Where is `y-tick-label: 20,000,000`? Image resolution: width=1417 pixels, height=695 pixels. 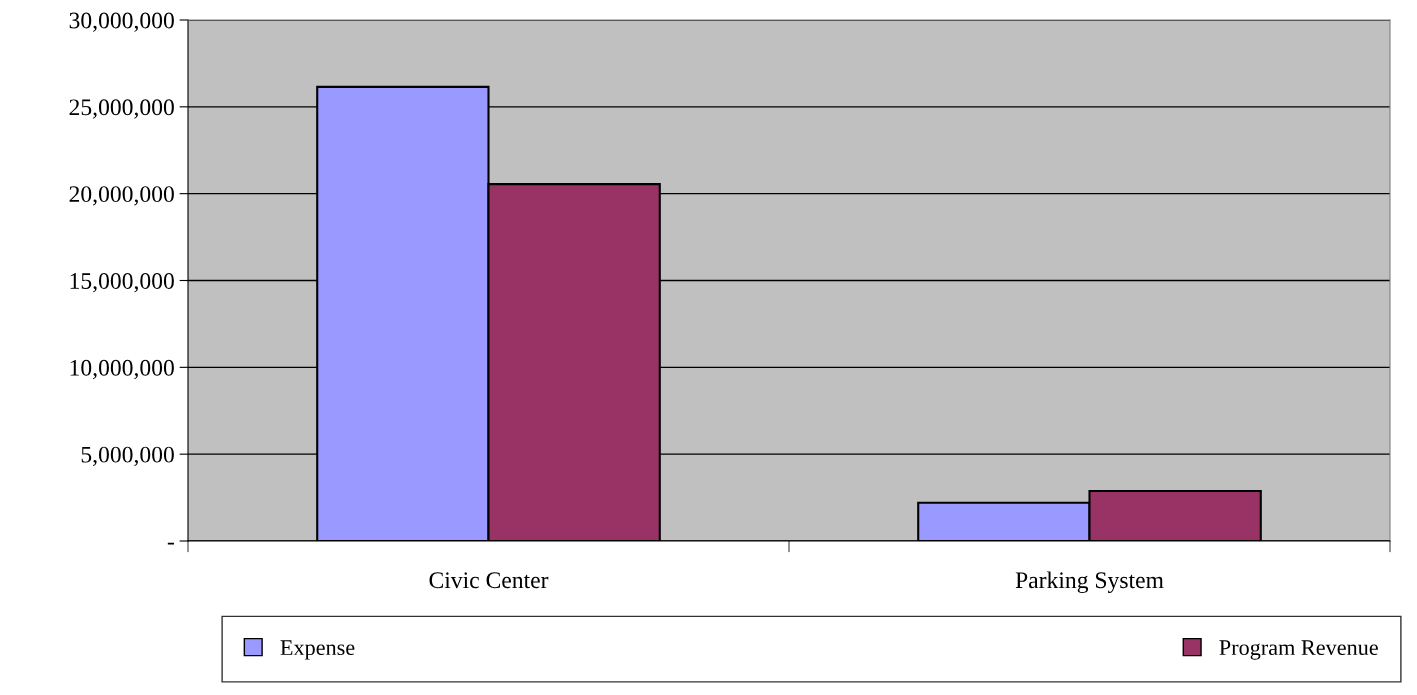 y-tick-label: 20,000,000 is located at coordinates (121, 196).